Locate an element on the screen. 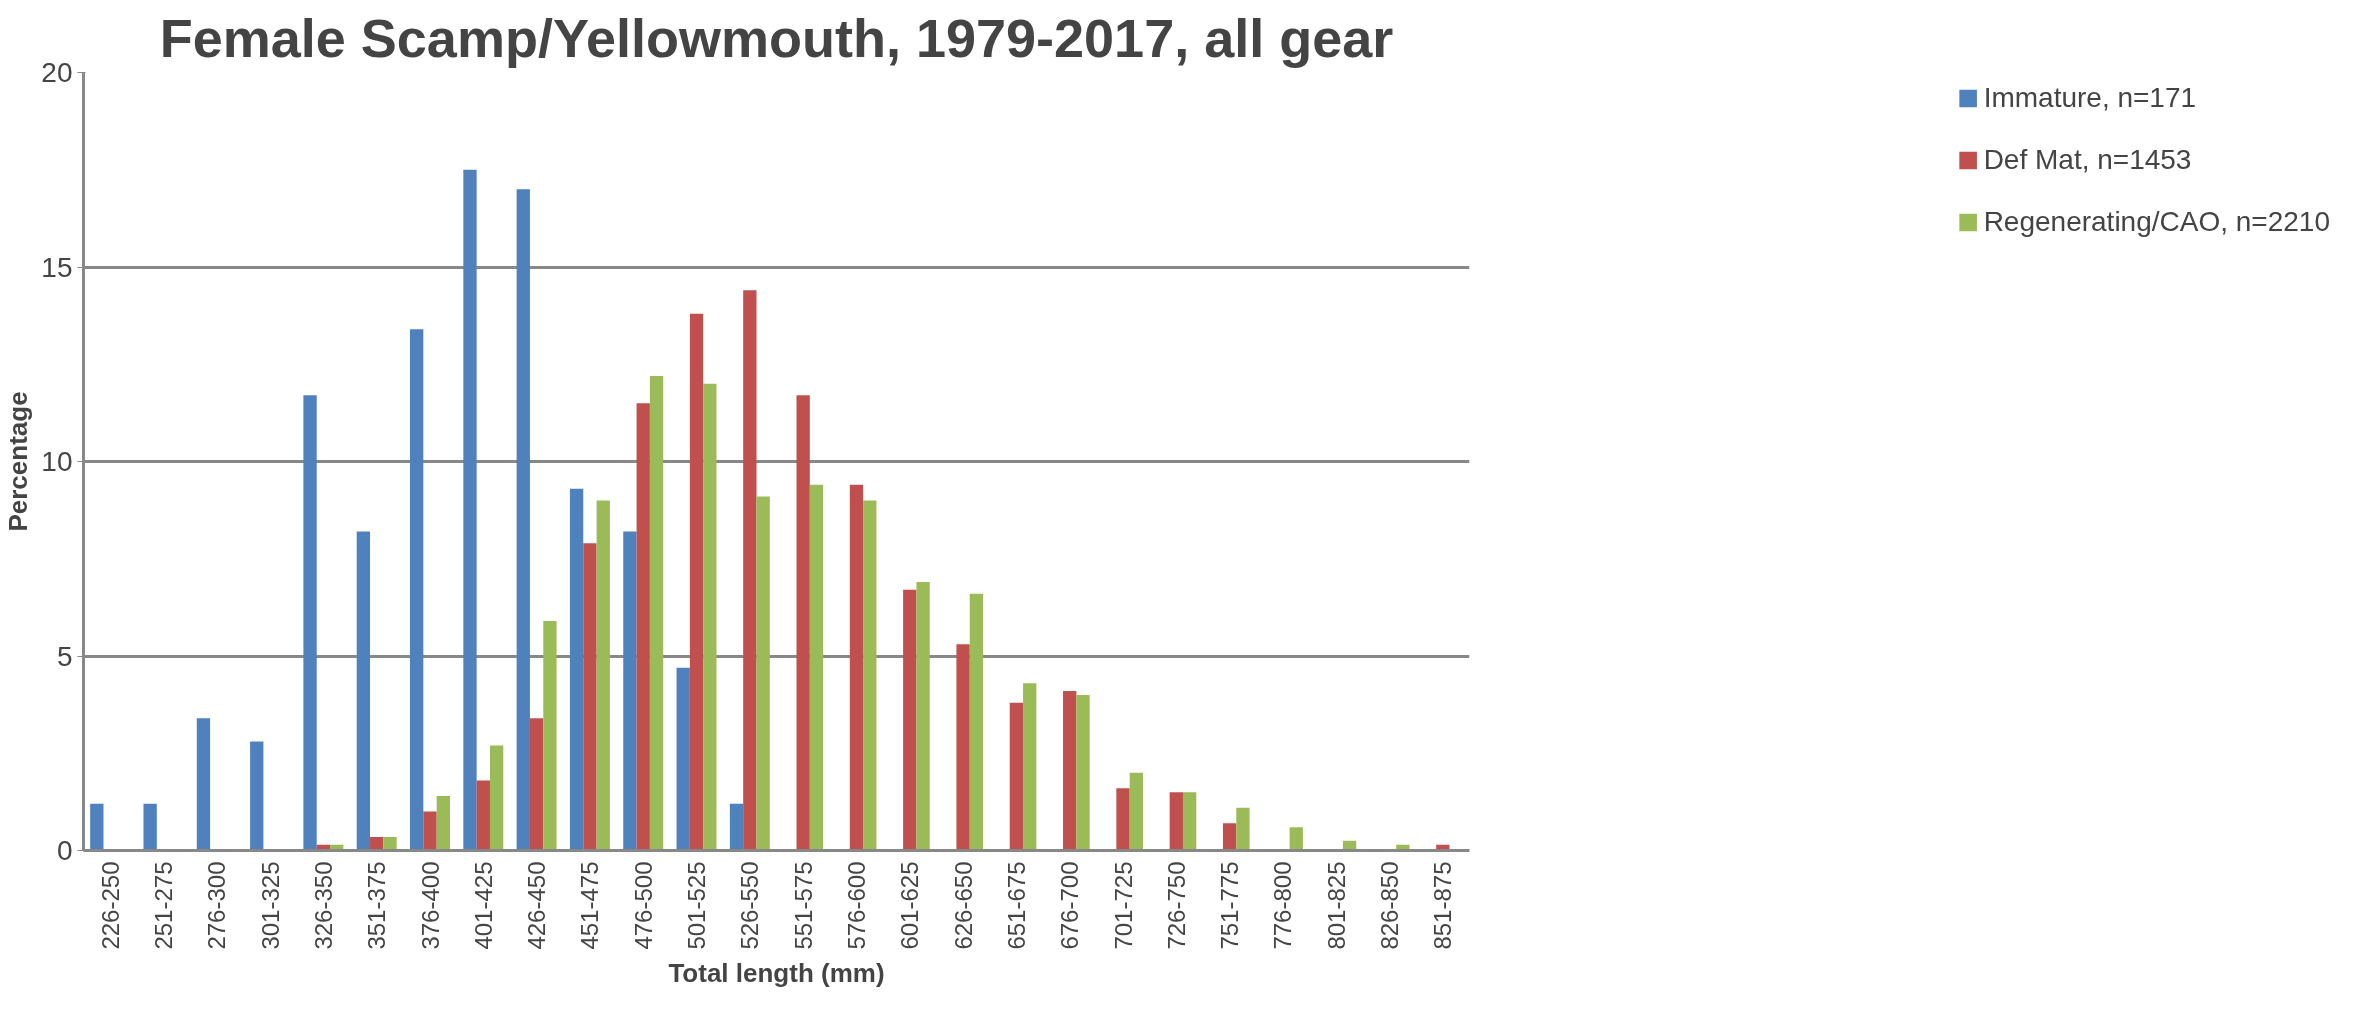  x-tick-label: 451-475 is located at coordinates (590, 905).